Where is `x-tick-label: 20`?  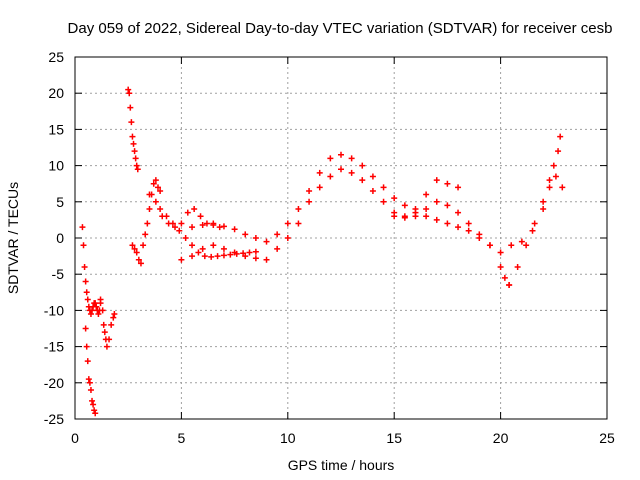 x-tick-label: 20 is located at coordinates (501, 438).